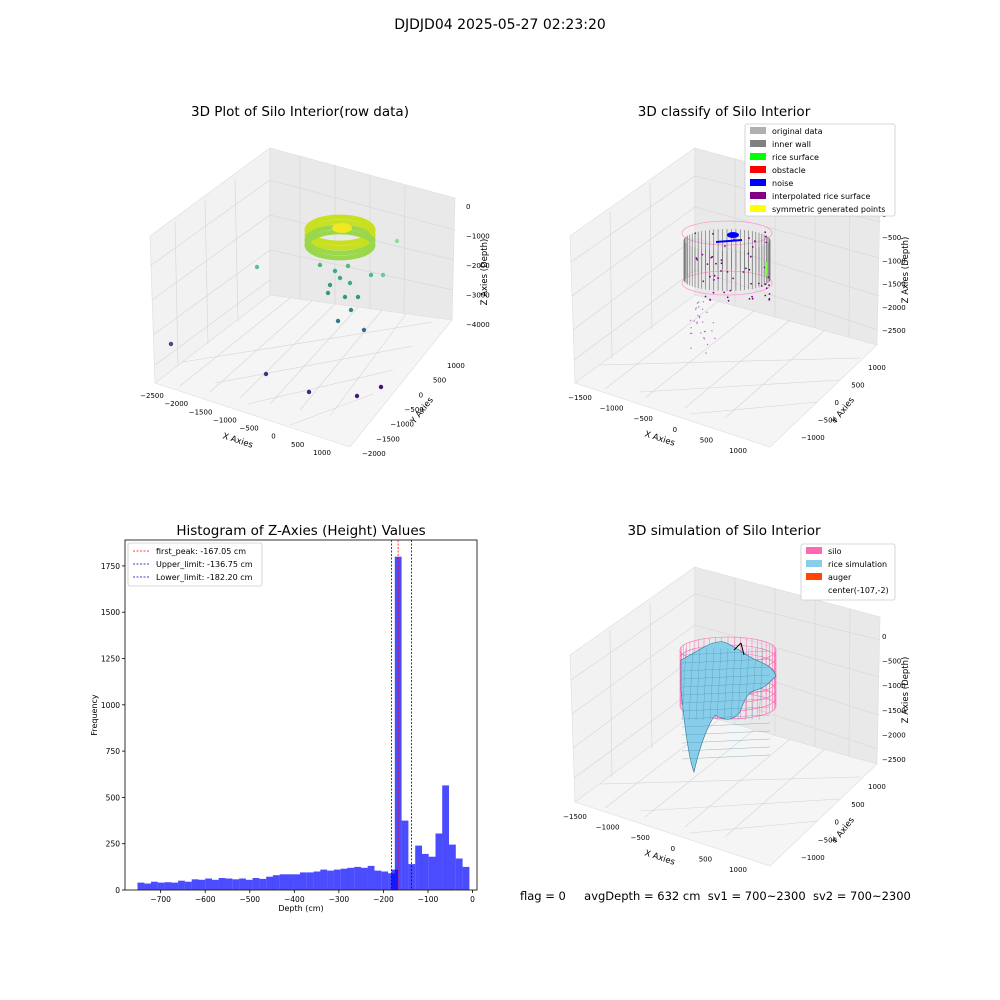 The height and width of the screenshot is (1000, 1000). What do you see at coordinates (835, 551) in the screenshot?
I see `legend-entry: silo` at bounding box center [835, 551].